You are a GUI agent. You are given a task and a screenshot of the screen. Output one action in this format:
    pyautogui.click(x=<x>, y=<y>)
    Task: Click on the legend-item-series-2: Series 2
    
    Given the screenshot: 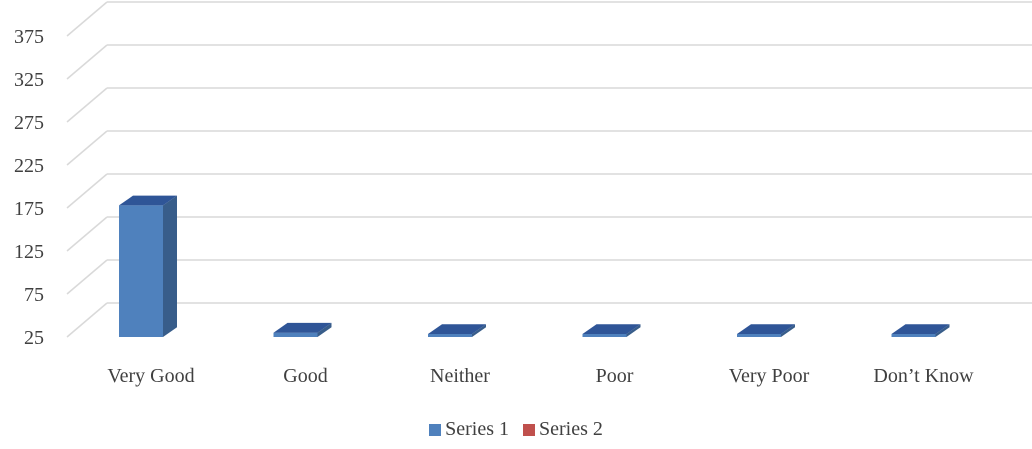 What is the action you would take?
    pyautogui.click(x=563, y=429)
    